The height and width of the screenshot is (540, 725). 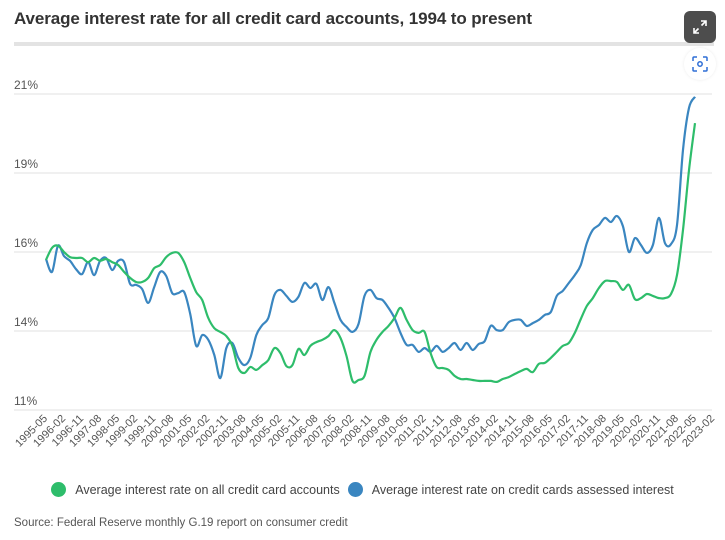 I want to click on expand-arrows-icon, so click(x=700, y=27).